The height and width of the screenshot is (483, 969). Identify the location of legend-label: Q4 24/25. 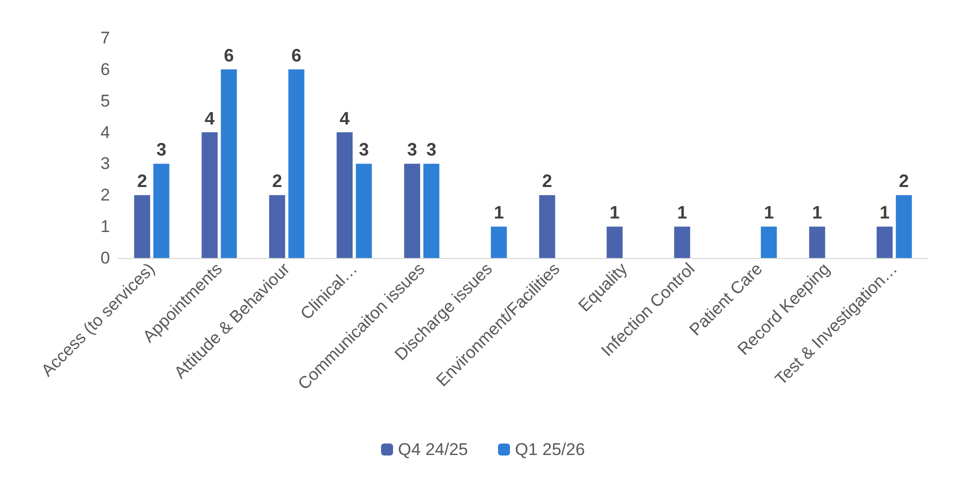
(433, 449).